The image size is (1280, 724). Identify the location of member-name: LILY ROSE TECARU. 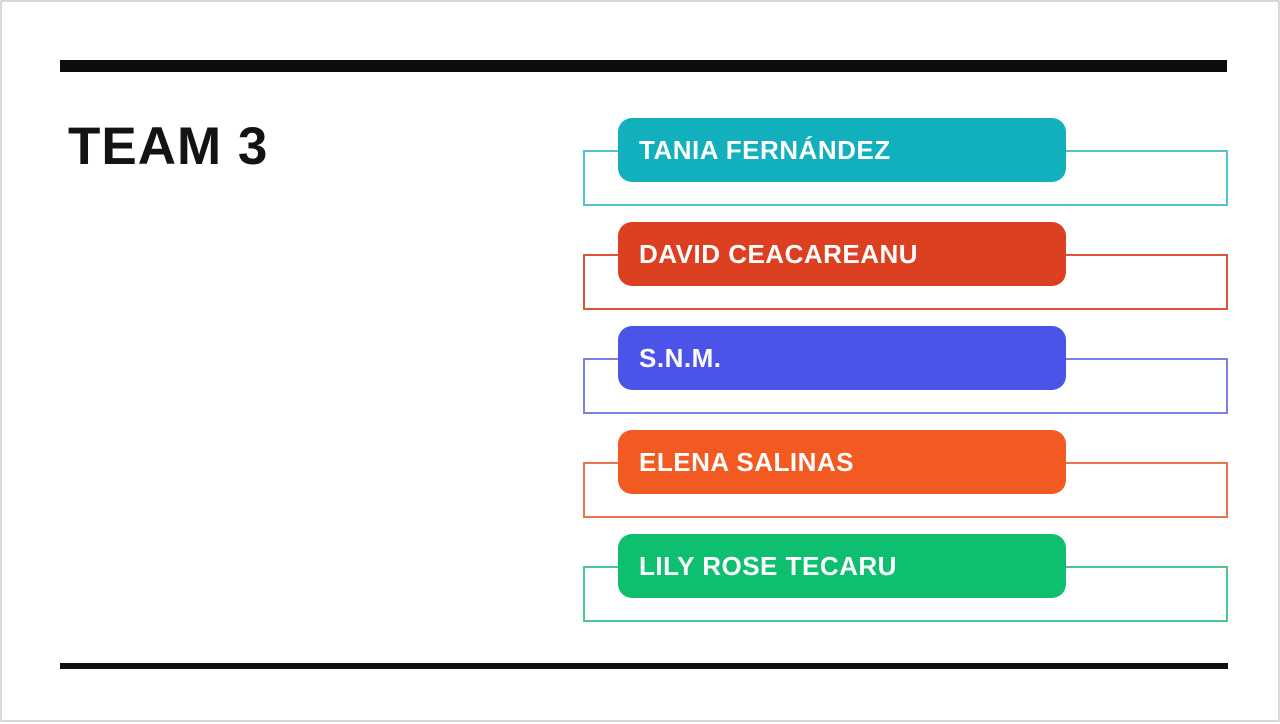
(768, 566).